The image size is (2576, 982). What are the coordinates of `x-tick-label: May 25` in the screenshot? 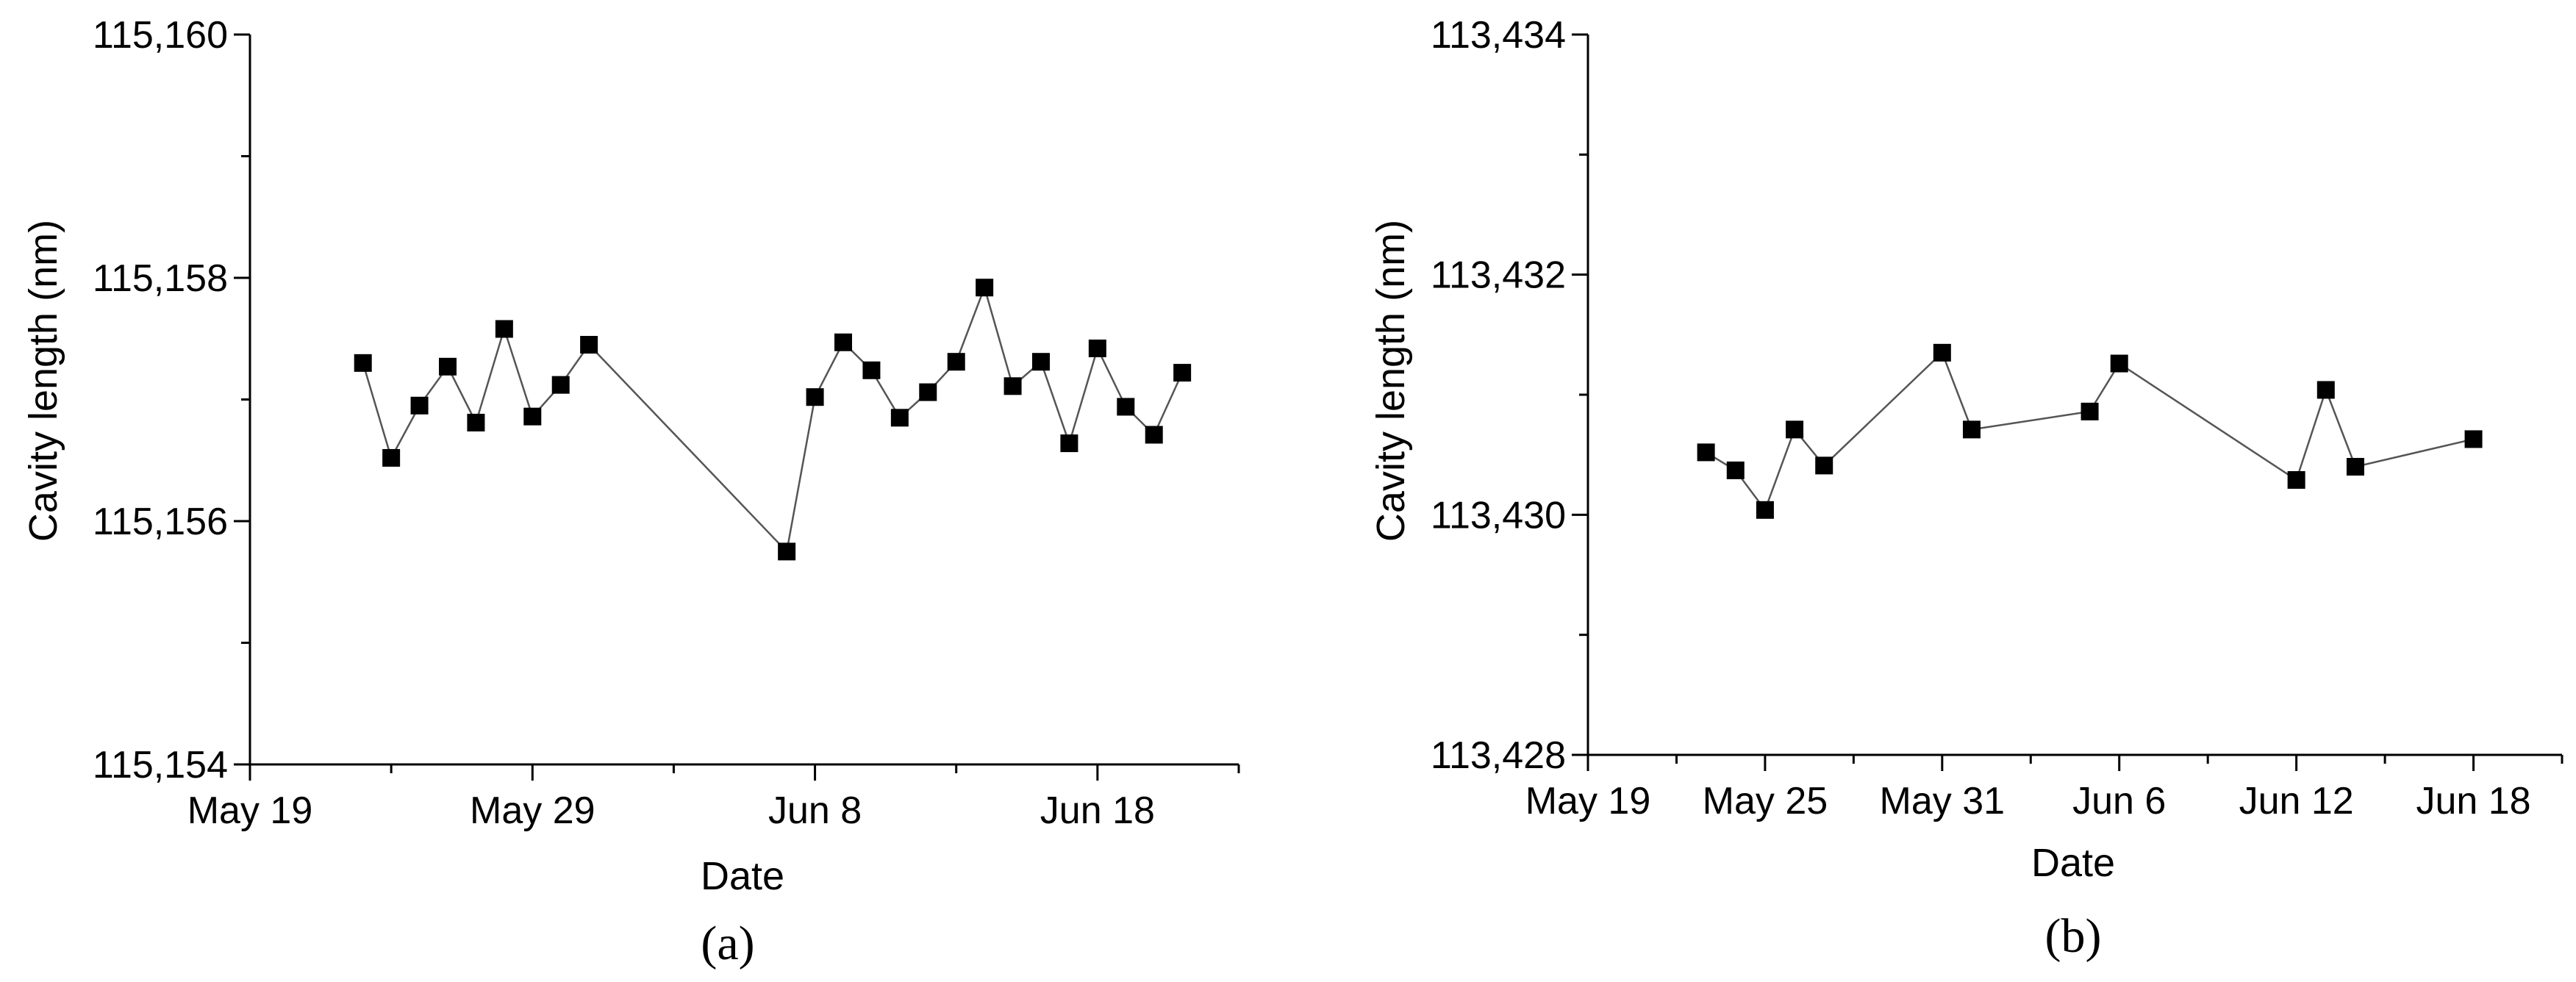 It's located at (1765, 801).